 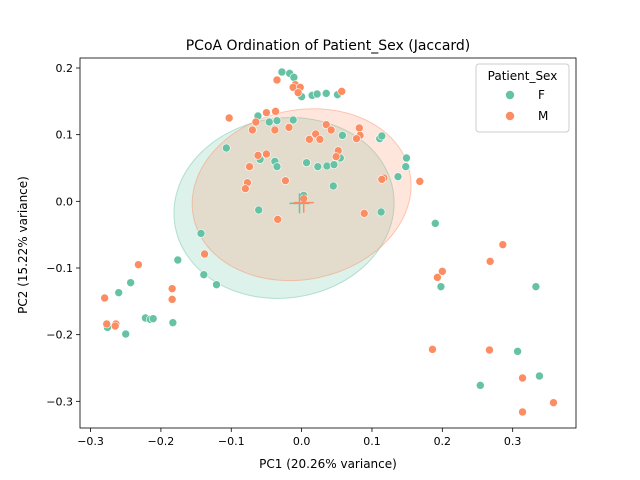 I want to click on legend-box, so click(x=522, y=98).